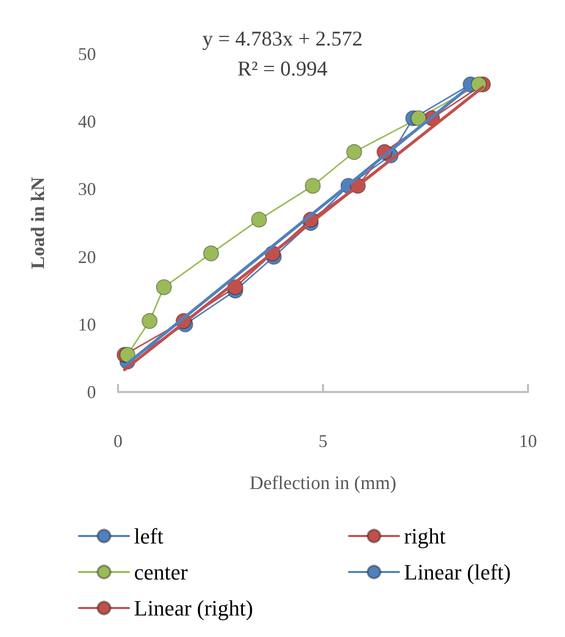 The image size is (565, 637). What do you see at coordinates (87, 54) in the screenshot?
I see `y-tick-label: 50` at bounding box center [87, 54].